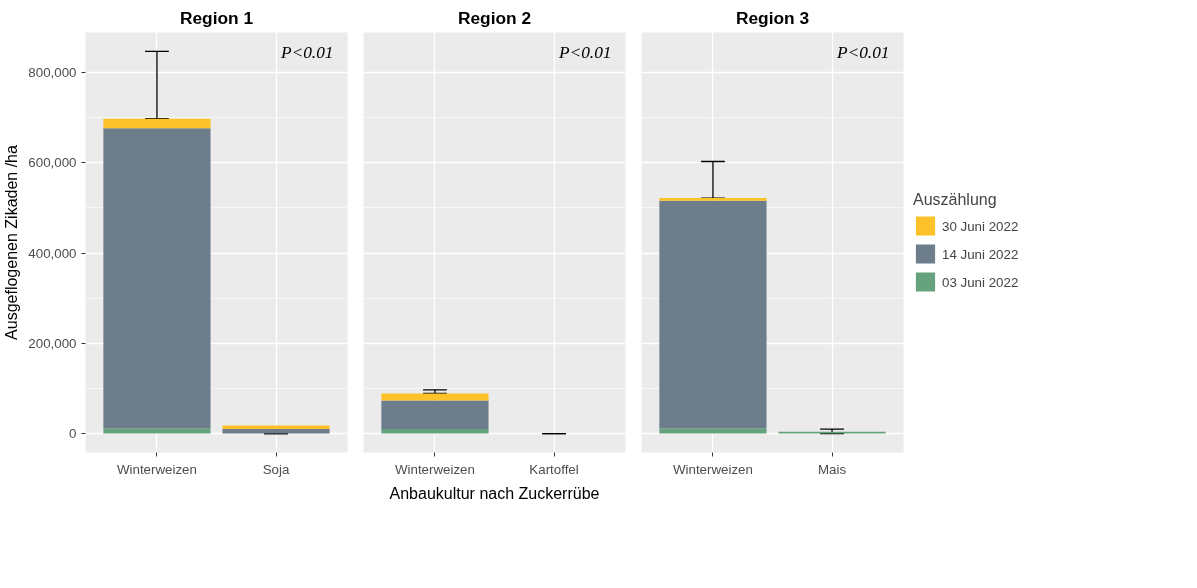 The width and height of the screenshot is (1197, 588). What do you see at coordinates (52, 343) in the screenshot?
I see `y-tick-label: 200,000` at bounding box center [52, 343].